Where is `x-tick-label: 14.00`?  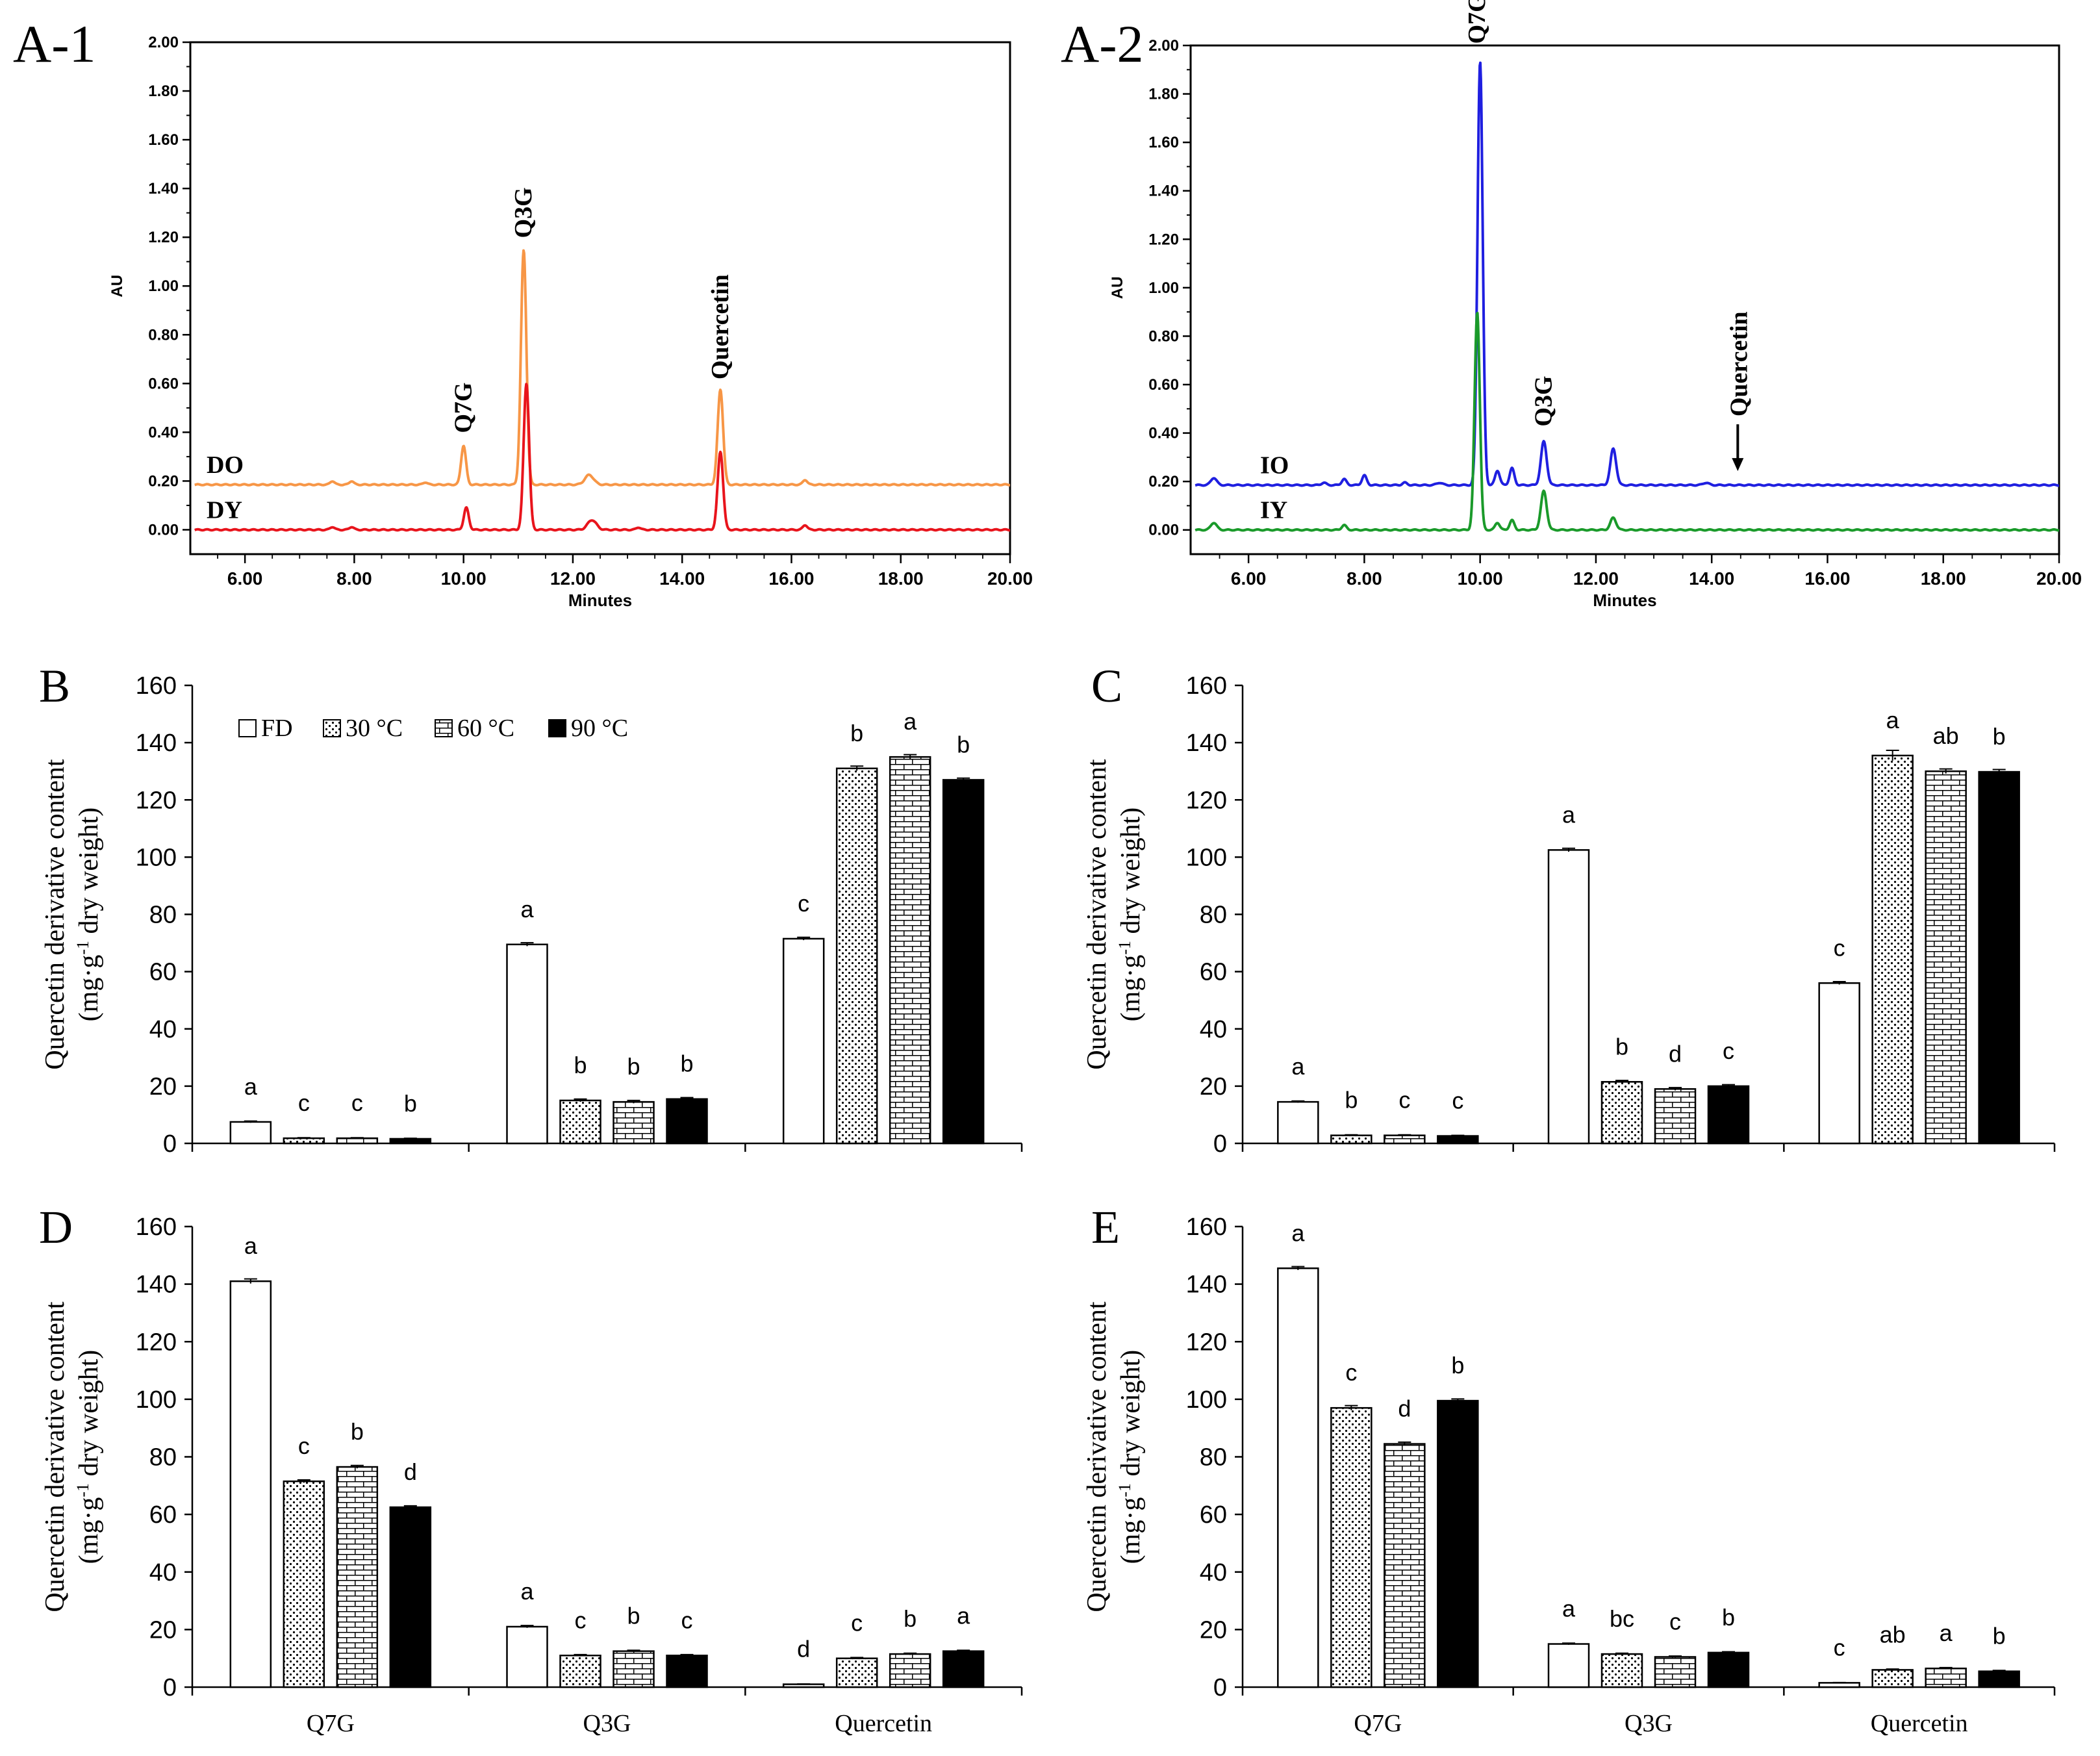
x-tick-label: 14.00 is located at coordinates (682, 578).